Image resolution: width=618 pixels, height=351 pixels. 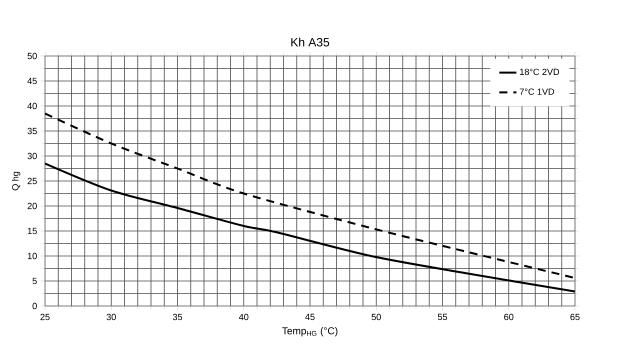 What do you see at coordinates (537, 91) in the screenshot?
I see `legend-label: 7°C 1VD` at bounding box center [537, 91].